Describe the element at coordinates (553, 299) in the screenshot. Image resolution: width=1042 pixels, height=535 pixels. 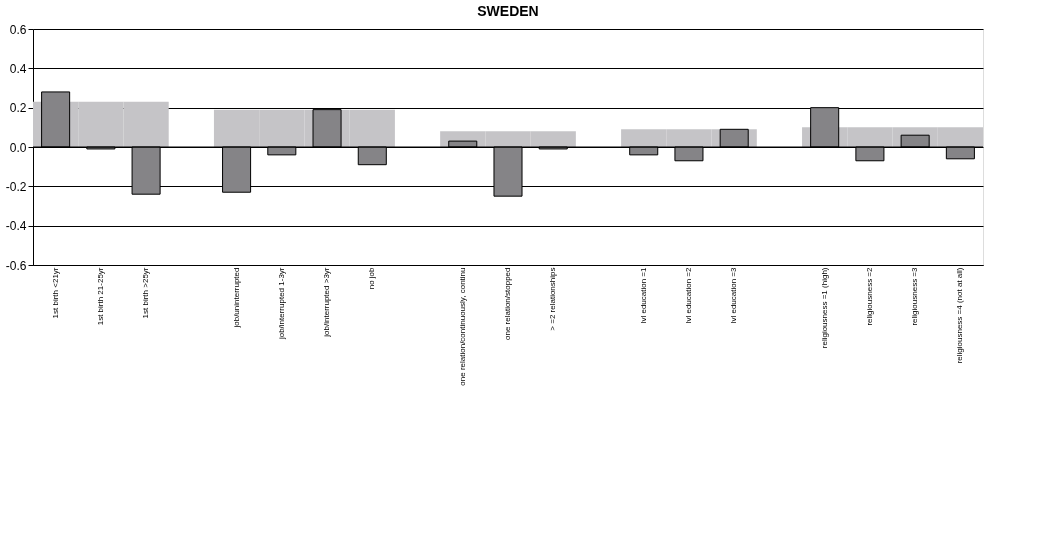
I see `x-tick-label: > =2 relationships` at that location.